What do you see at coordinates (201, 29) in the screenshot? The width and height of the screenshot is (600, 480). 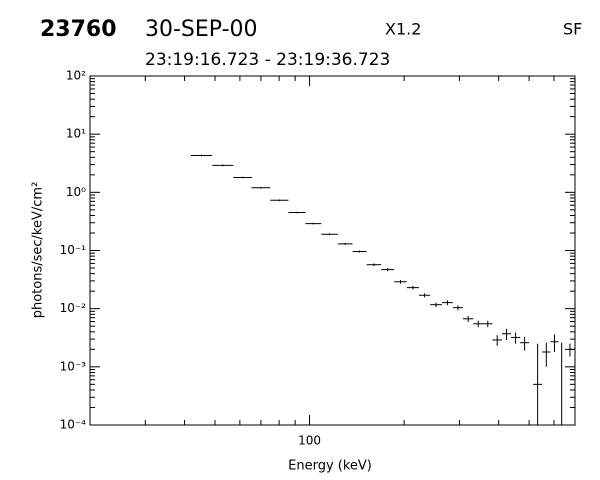 I see `event-date: 30-SEP-00` at bounding box center [201, 29].